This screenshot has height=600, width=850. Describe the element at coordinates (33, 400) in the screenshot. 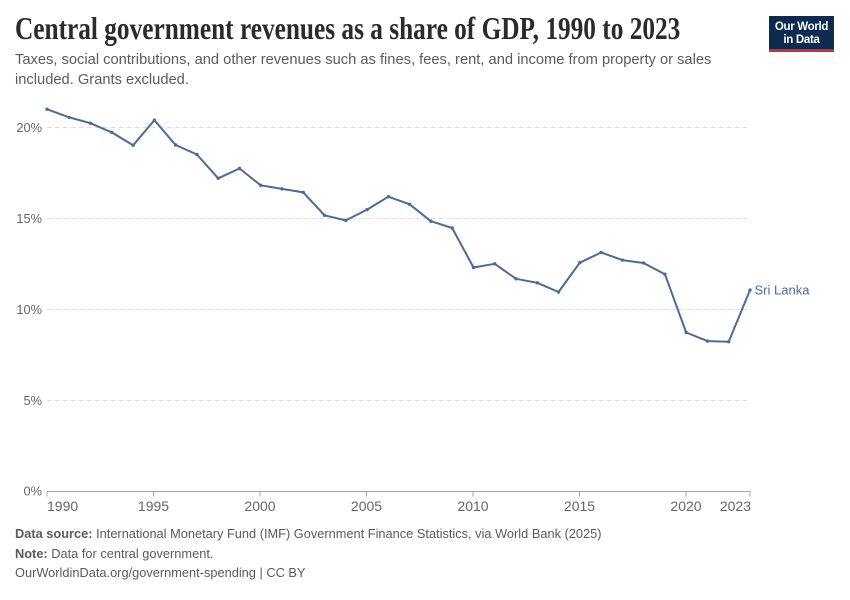

I see `svg-text: 5%` at that location.